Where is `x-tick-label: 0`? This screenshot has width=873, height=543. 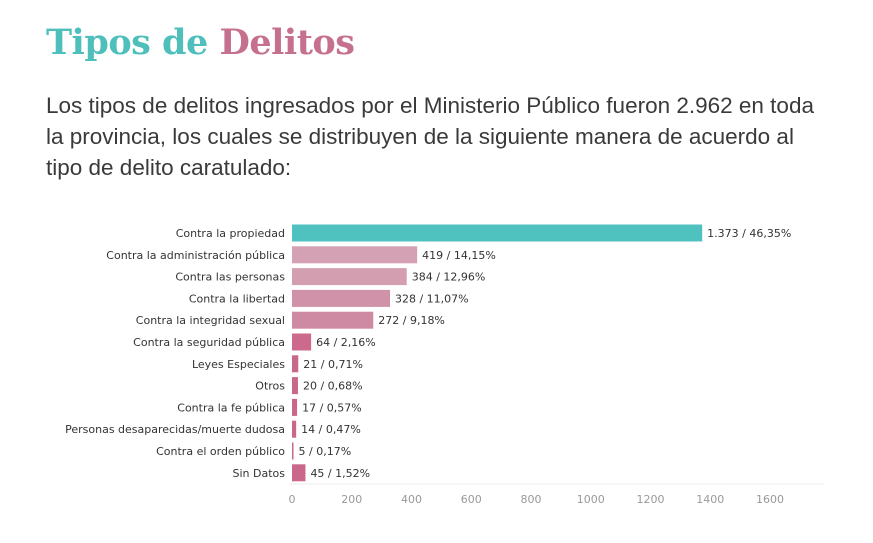 x-tick-label: 0 is located at coordinates (292, 499).